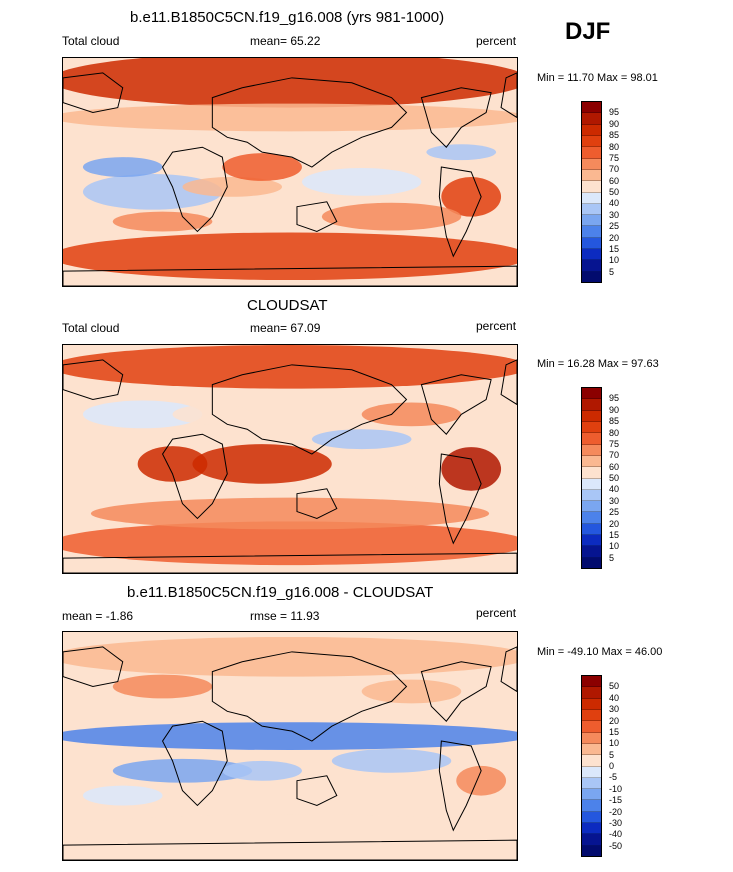 The image size is (733, 872). What do you see at coordinates (588, 31) in the screenshot?
I see `season-label: DJF` at bounding box center [588, 31].